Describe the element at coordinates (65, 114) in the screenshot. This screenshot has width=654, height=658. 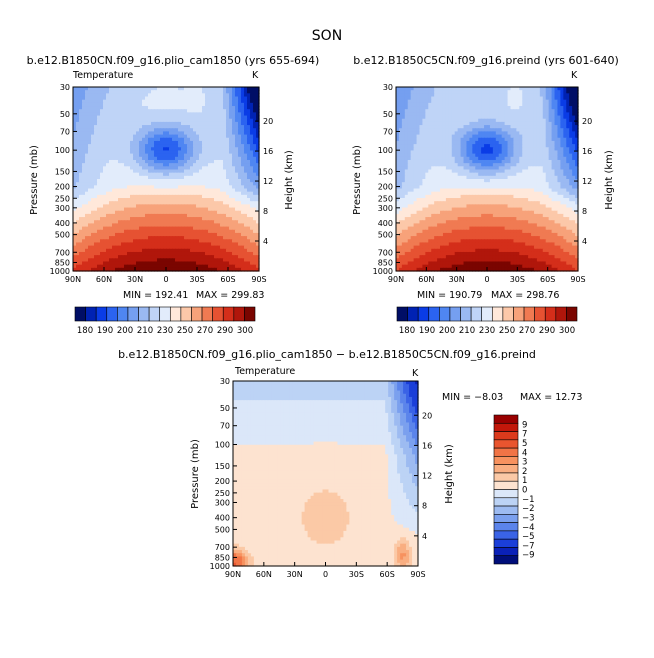
I see `panel-1-ytick-label: 50` at that location.